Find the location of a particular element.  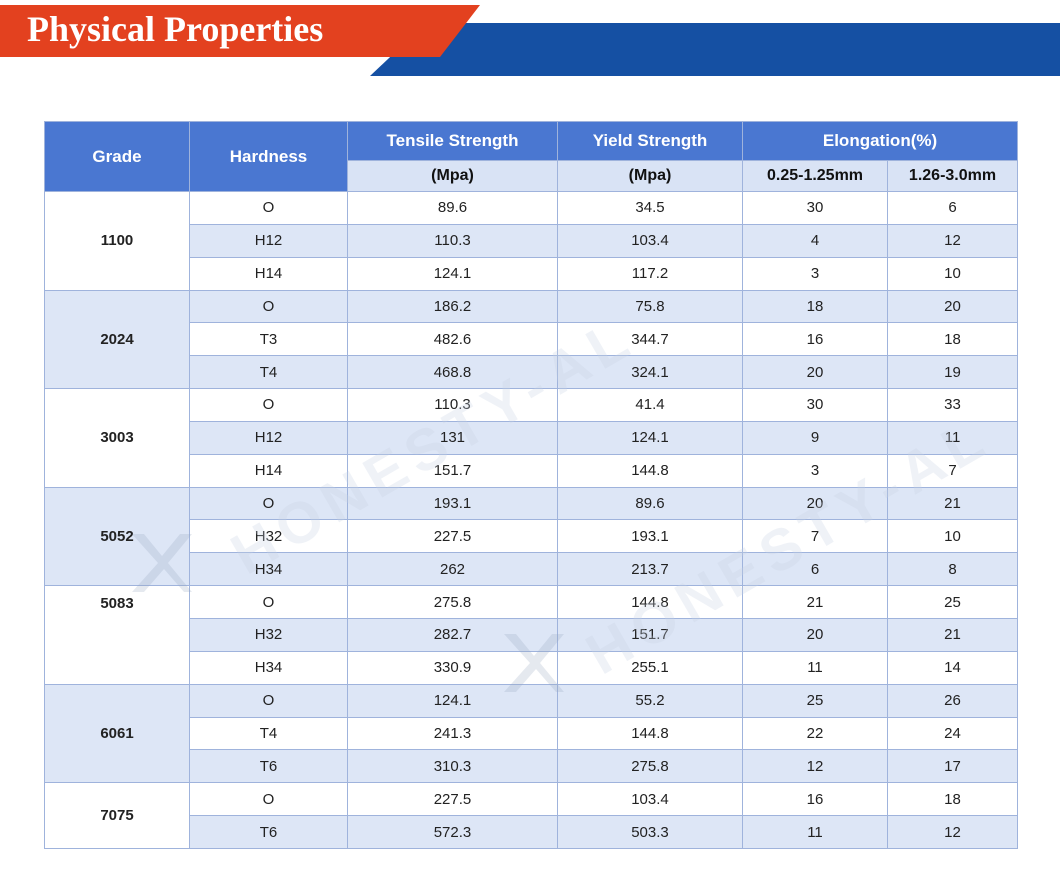

tensile-cell: 151.7 is located at coordinates (452, 470).